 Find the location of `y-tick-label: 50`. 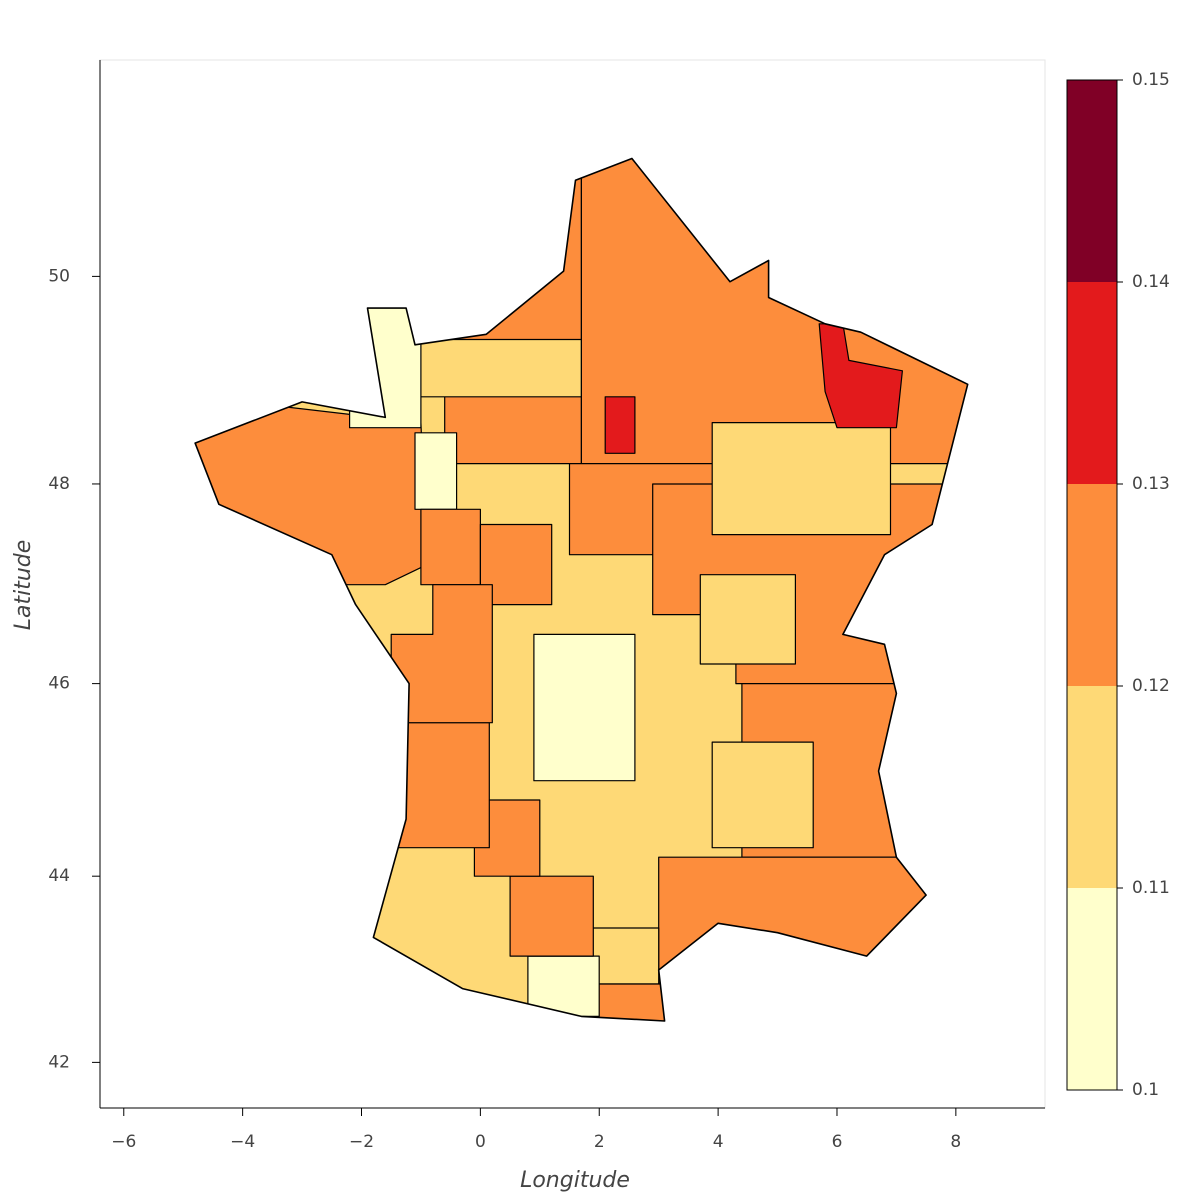

y-tick-label: 50 is located at coordinates (59, 276).